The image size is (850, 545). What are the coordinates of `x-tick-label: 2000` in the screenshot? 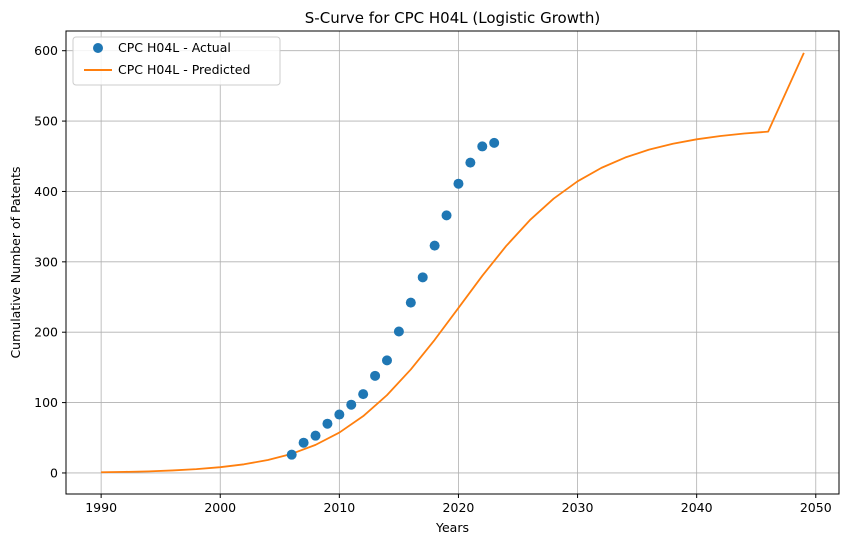 It's located at (220, 507).